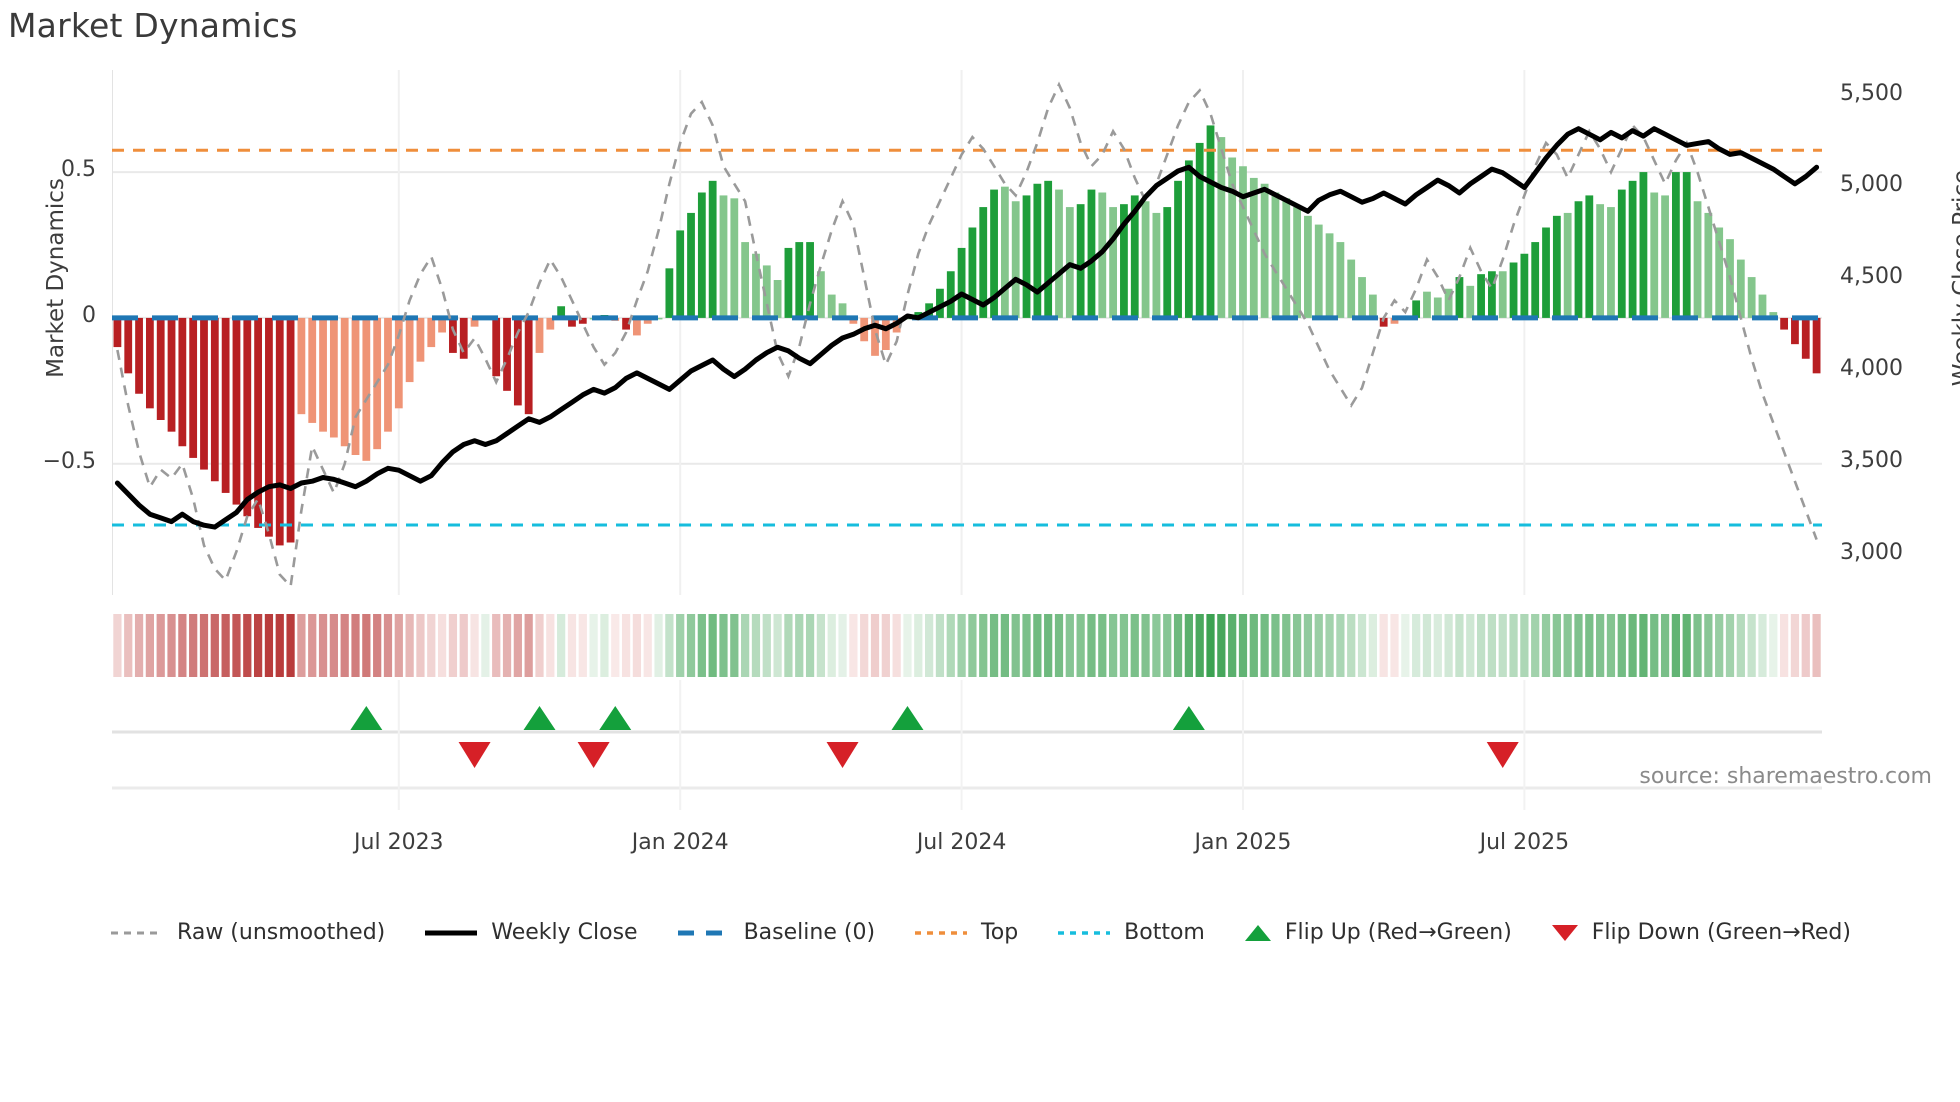 Image resolution: width=1960 pixels, height=1102 pixels. I want to click on legend-label: Flip Up (Red→Green), so click(1398, 932).